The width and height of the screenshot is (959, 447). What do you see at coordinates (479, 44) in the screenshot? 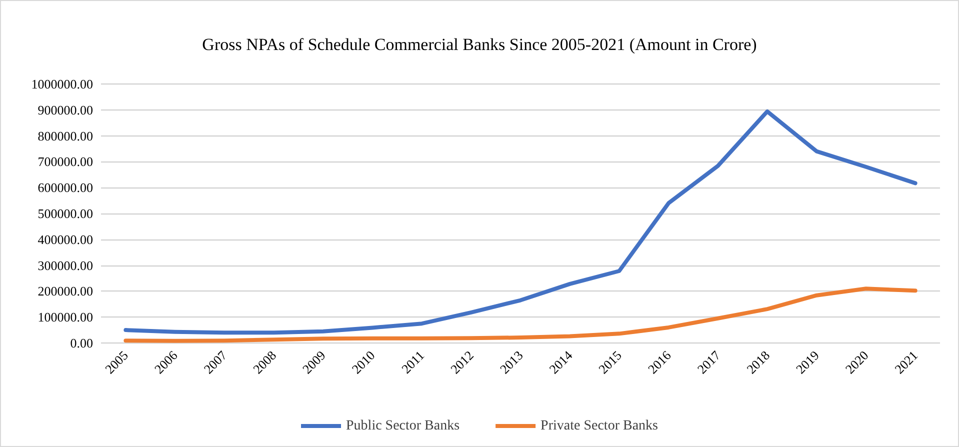
I see `chart-title: Gross NPAs of Schedule Commercial Banks Since 2005-2021 (Amount in Crore)` at bounding box center [479, 44].